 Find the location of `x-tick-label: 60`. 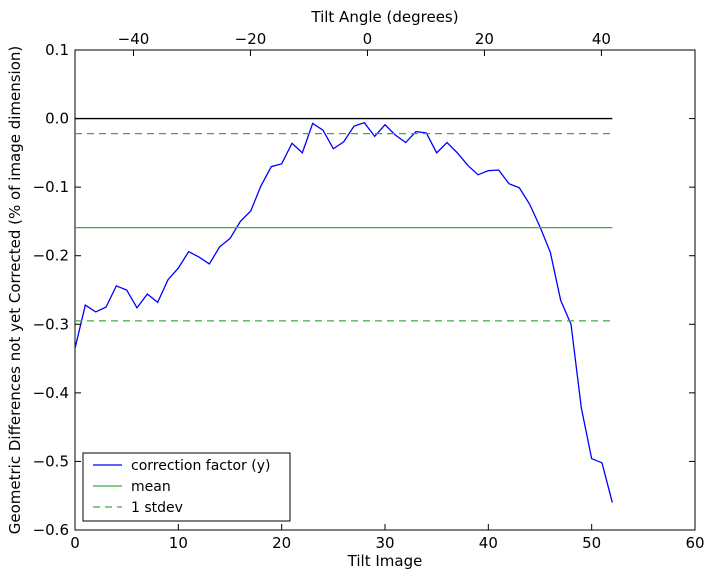

x-tick-label: 60 is located at coordinates (694, 543).